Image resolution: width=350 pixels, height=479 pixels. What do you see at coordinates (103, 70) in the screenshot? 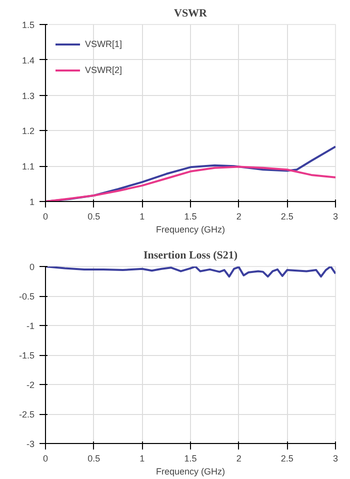
I see `legend-label: VSWR[2]` at bounding box center [103, 70].